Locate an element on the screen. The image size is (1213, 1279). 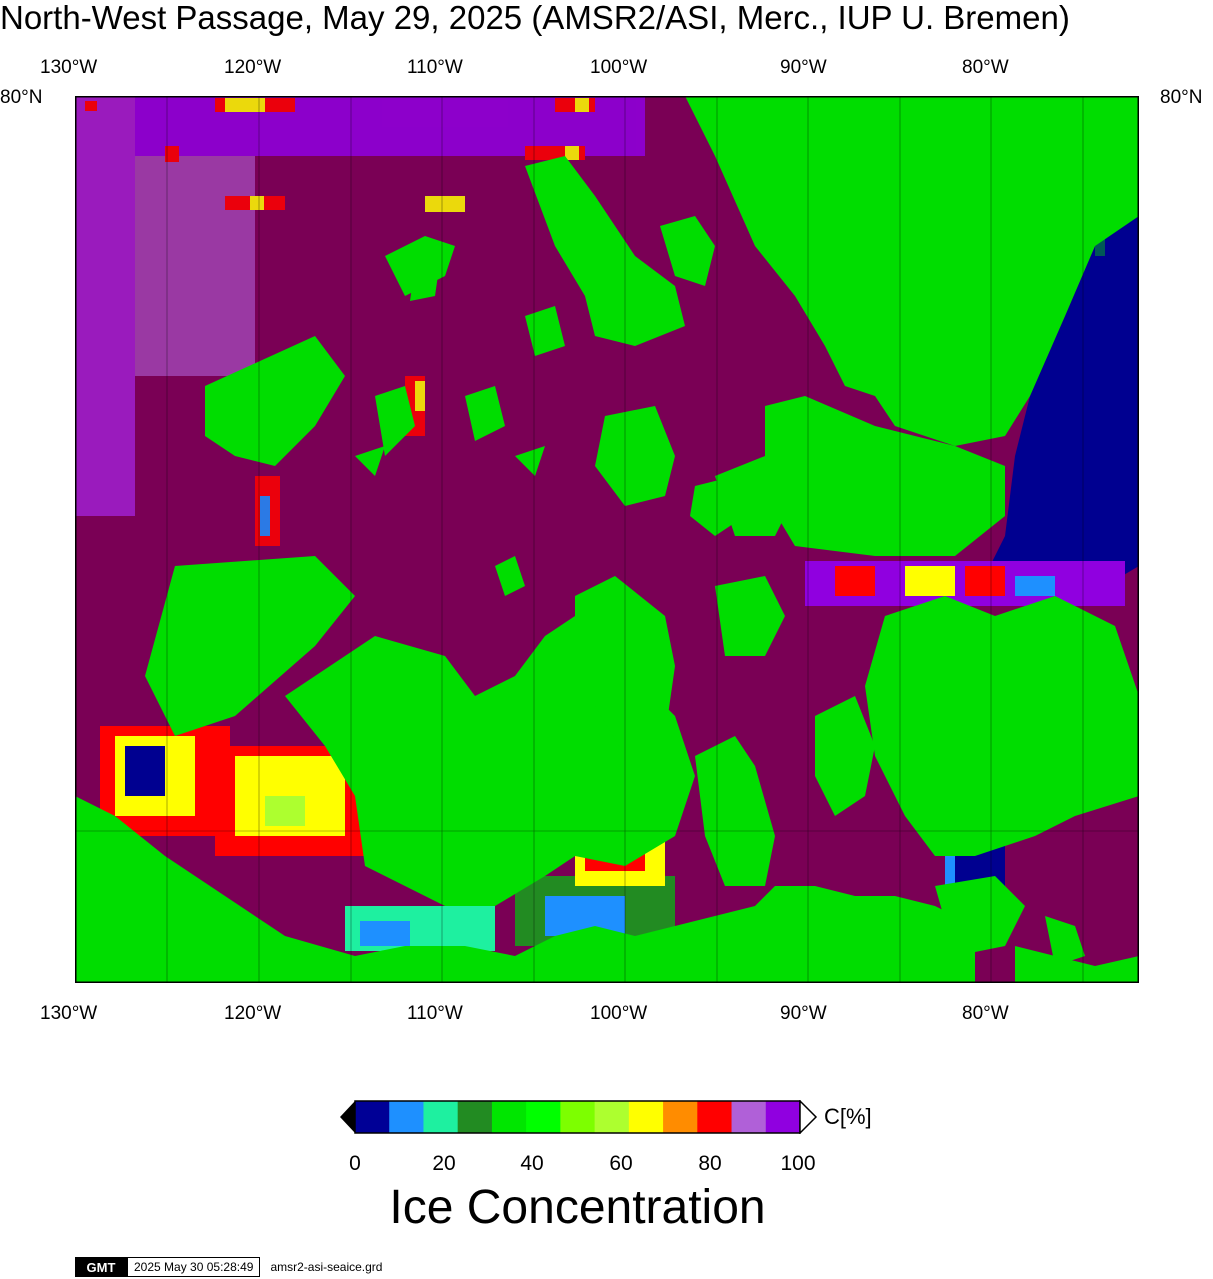
melville-peninsula is located at coordinates (845, 756).